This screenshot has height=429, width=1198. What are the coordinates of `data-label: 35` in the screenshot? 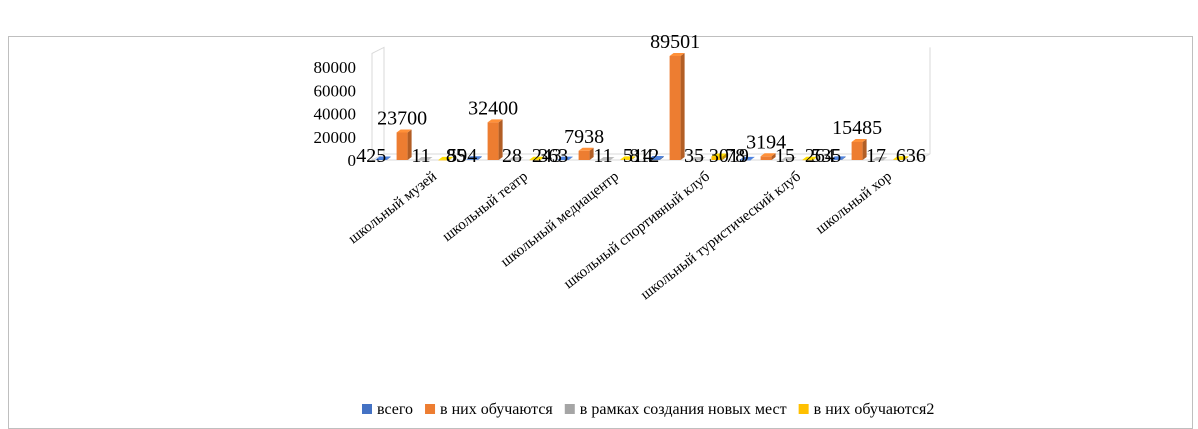 It's located at (694, 156).